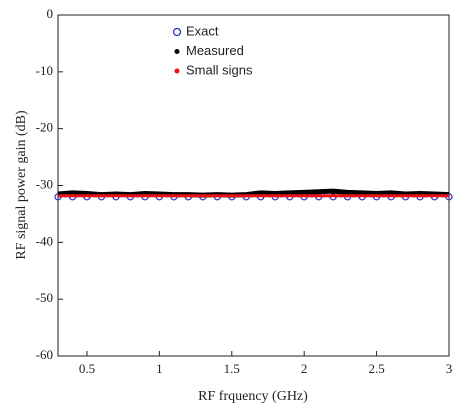 This screenshot has width=474, height=419. I want to click on y-tick-label: -60, so click(44, 354).